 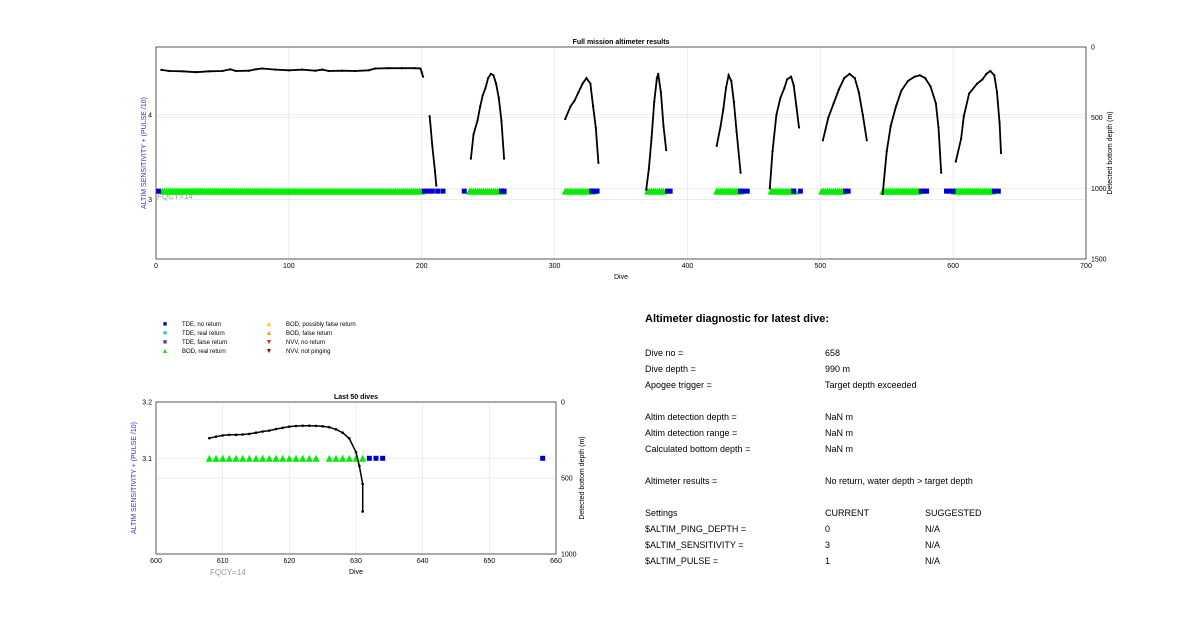 I want to click on diagnostic-value: Target depth exceeded, so click(x=871, y=385).